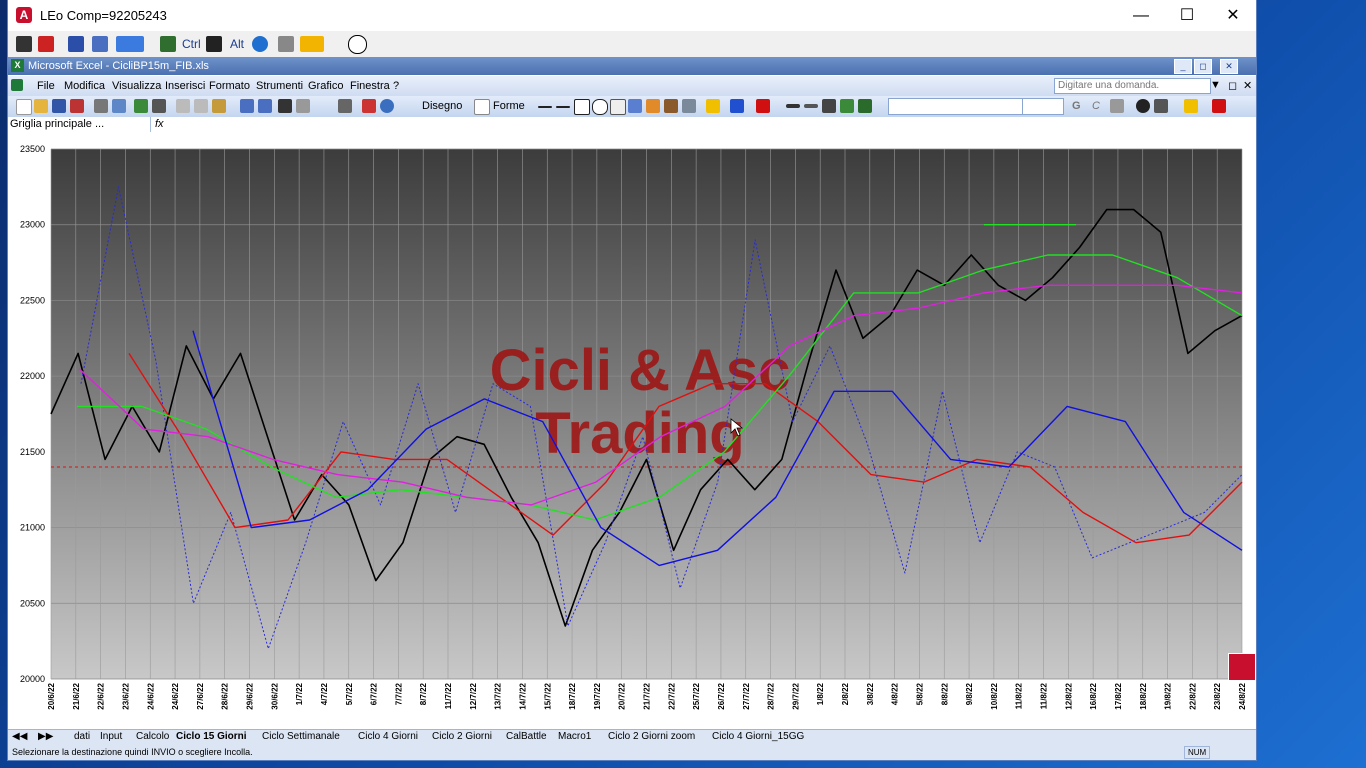 This screenshot has height=768, width=1366. Describe the element at coordinates (1132, 86) in the screenshot. I see `ask-question-input: Digitare una domanda.` at that location.